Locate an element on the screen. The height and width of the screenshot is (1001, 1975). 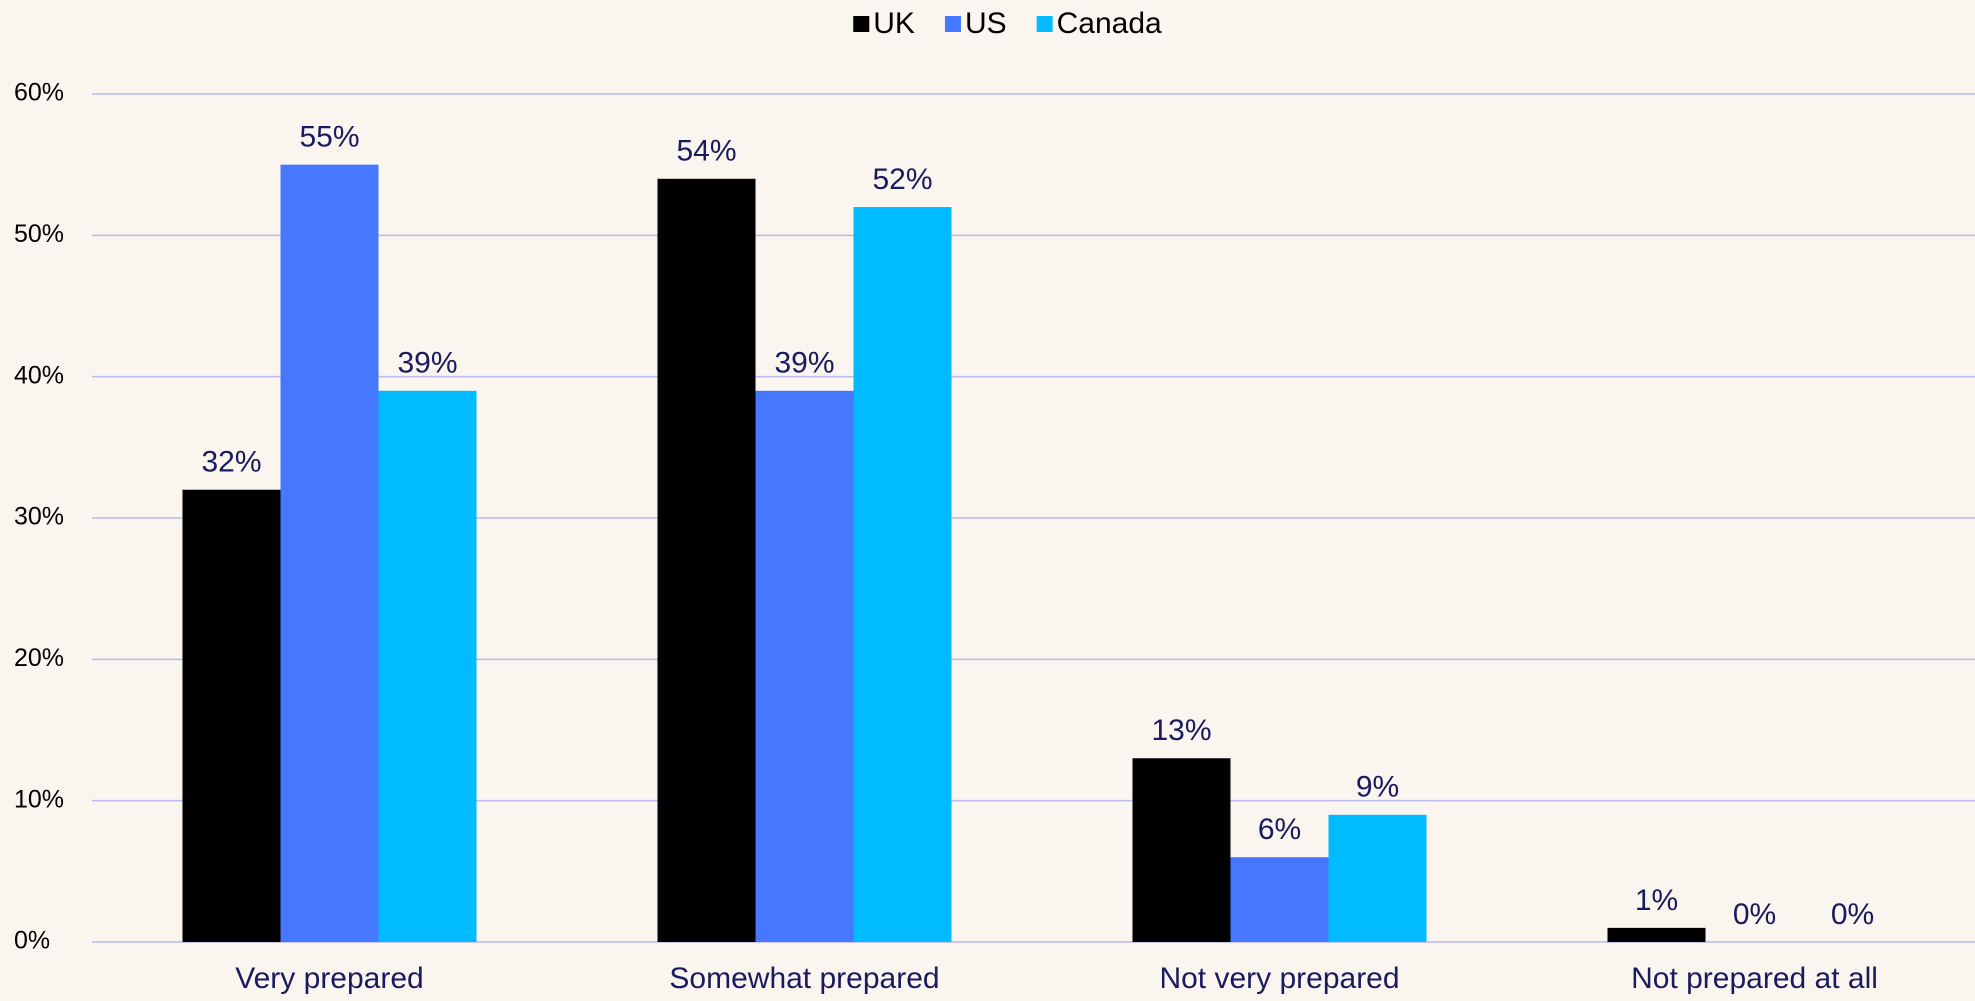
legend-label: Canada is located at coordinates (1109, 23).